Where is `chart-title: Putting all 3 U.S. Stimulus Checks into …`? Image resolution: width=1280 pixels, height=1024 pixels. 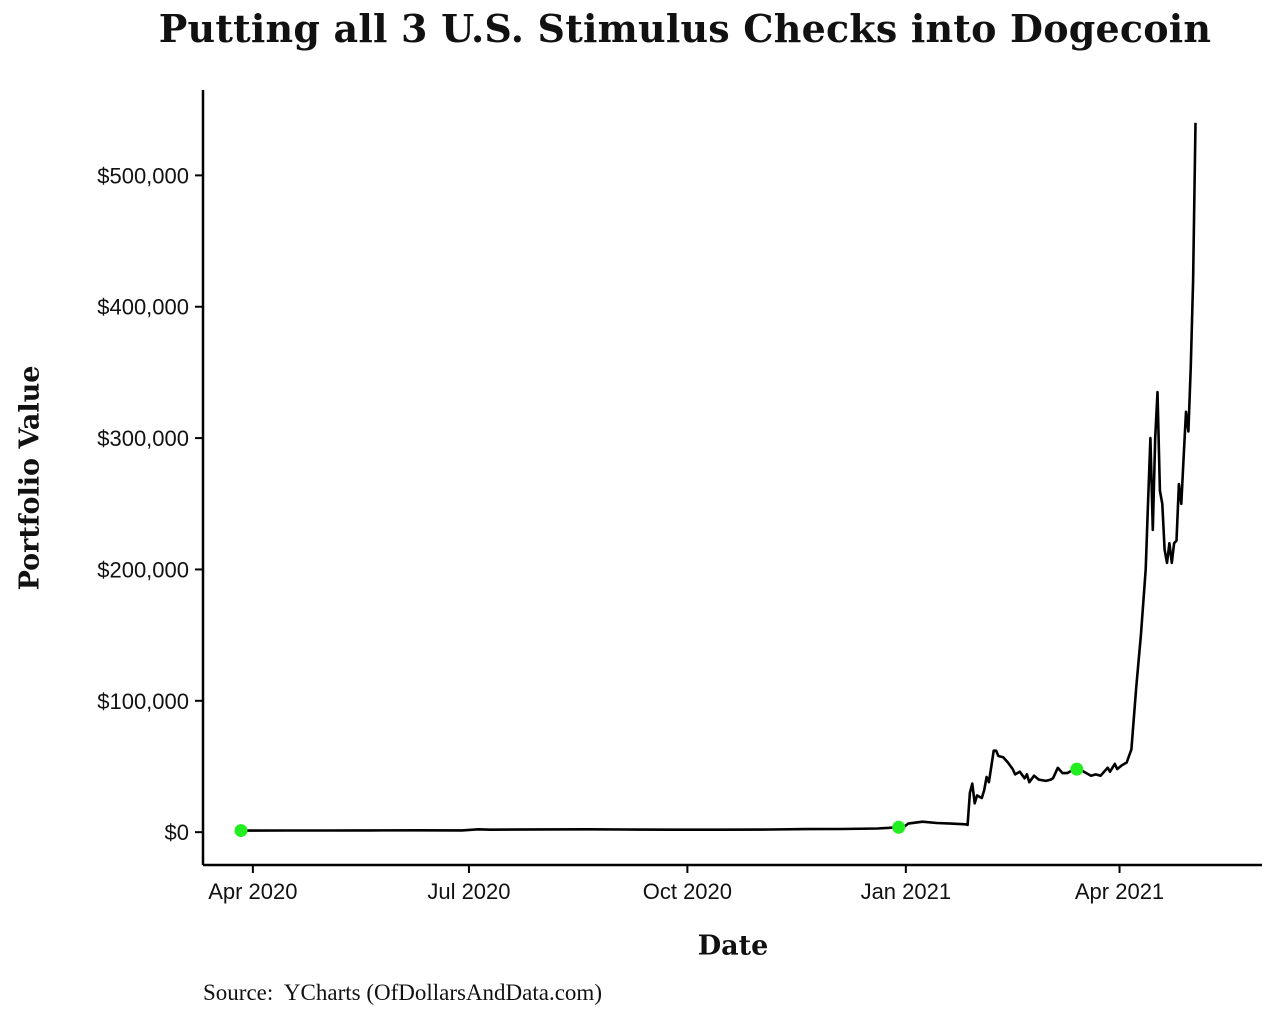
chart-title: Putting all 3 U.S. Stimulus Checks into … is located at coordinates (685, 28).